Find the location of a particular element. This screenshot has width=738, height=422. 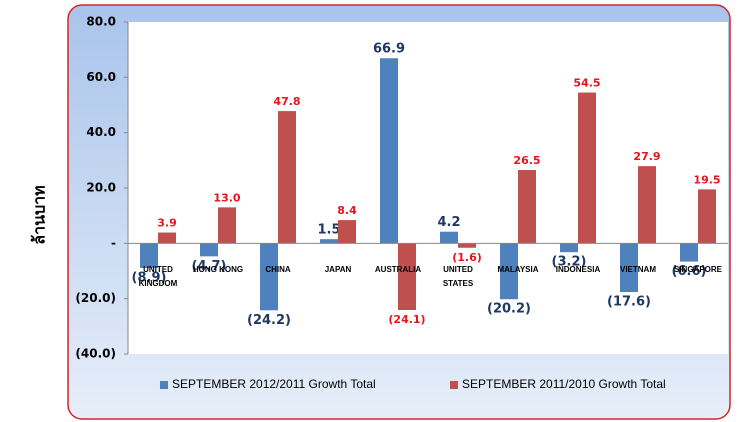

value-label: 26.5 is located at coordinates (526, 160).